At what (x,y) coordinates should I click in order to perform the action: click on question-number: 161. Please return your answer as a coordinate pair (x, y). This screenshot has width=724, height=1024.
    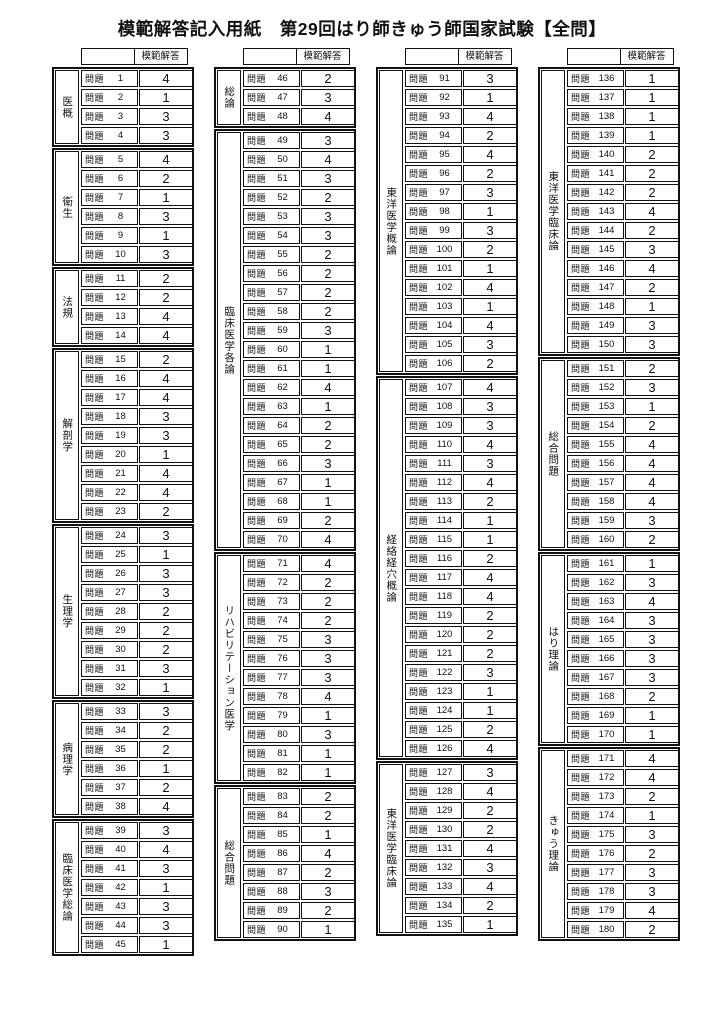
    Looking at the image, I should click on (606, 563).